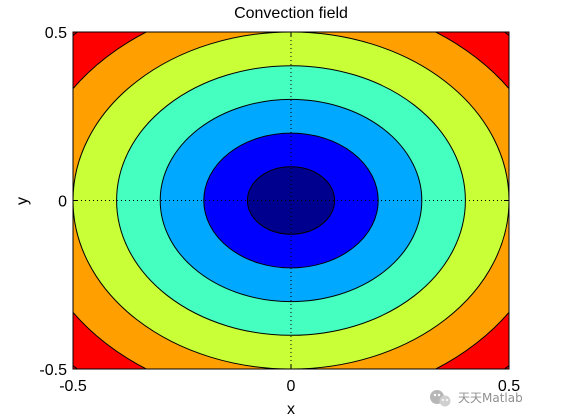 The height and width of the screenshot is (420, 561). What do you see at coordinates (490, 398) in the screenshot?
I see `watermark-text: 天天Matlab` at bounding box center [490, 398].